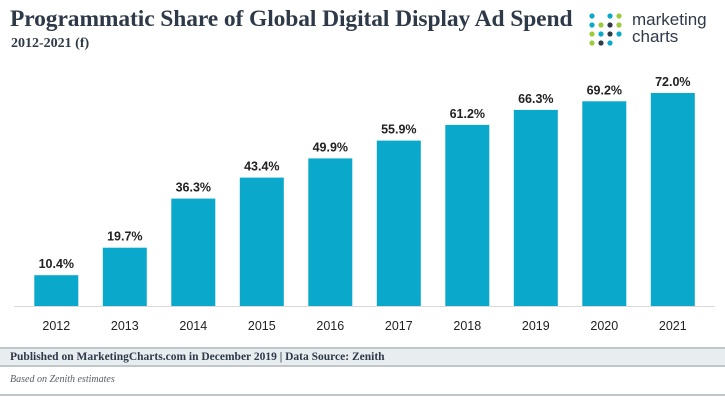 Image resolution: width=725 pixels, height=402 pixels. Describe the element at coordinates (604, 203) in the screenshot. I see `bar-2020` at that location.